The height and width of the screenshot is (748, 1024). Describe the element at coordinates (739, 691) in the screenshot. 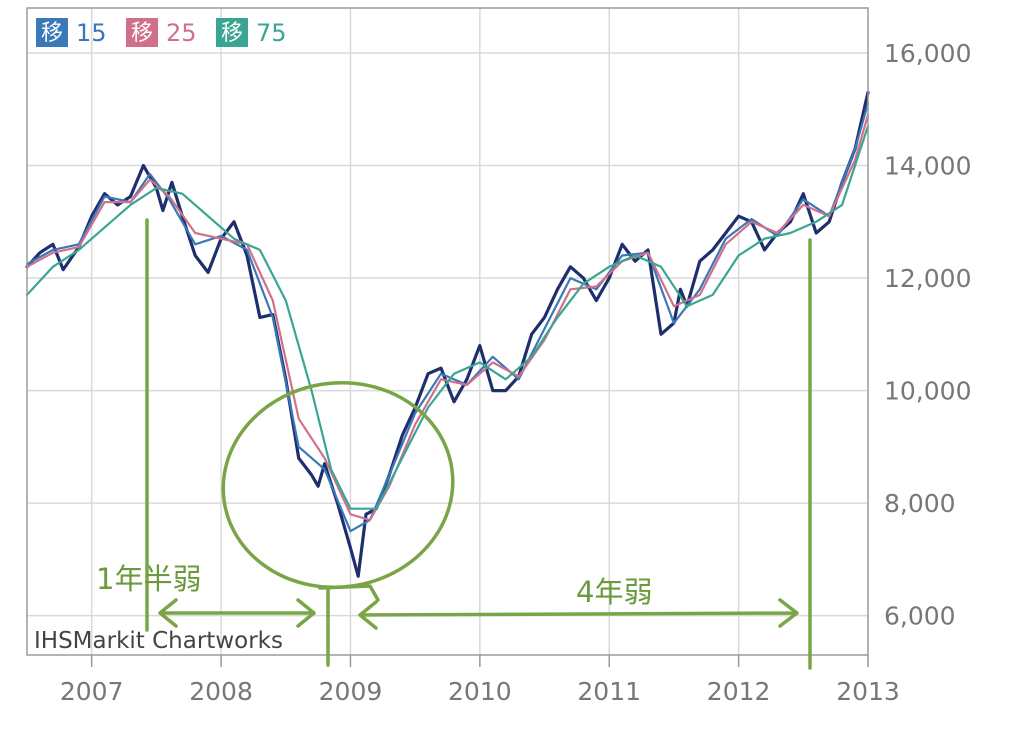

I see `x-tick-label: 2012` at that location.